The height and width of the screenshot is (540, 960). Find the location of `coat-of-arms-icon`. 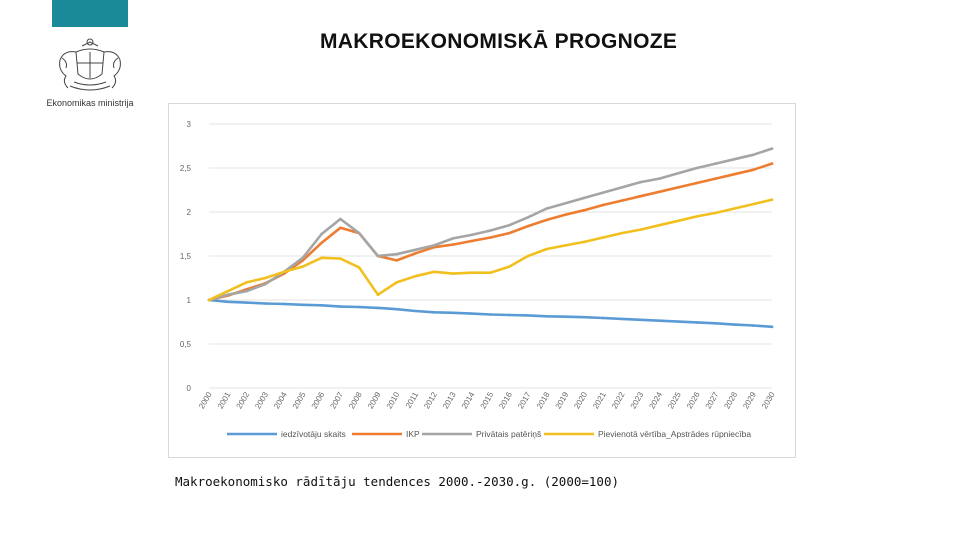

coat-of-arms-icon is located at coordinates (90, 64).